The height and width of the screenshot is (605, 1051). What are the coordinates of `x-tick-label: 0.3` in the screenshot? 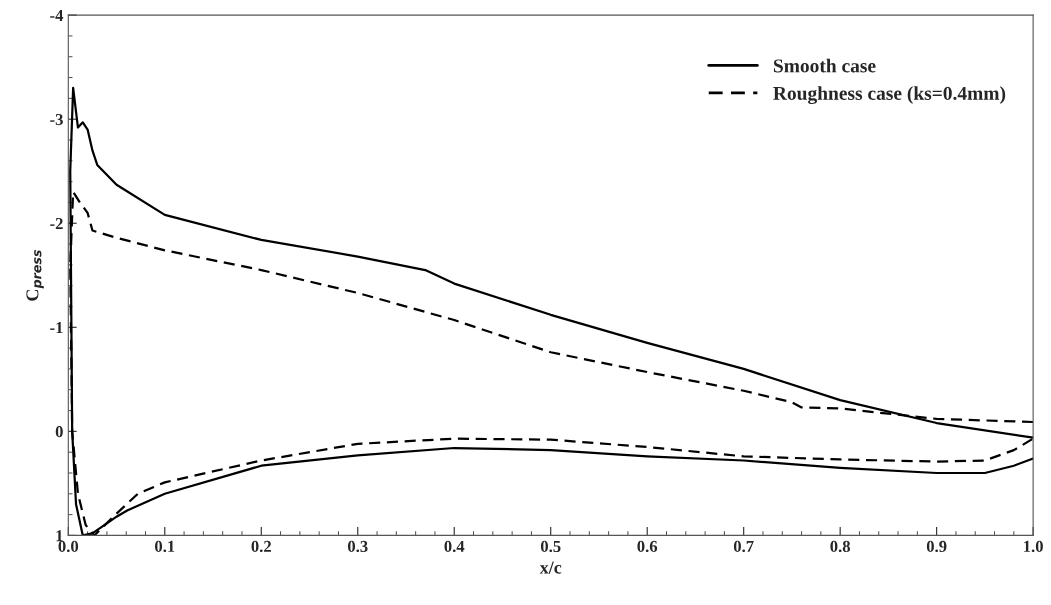 It's located at (357, 546).